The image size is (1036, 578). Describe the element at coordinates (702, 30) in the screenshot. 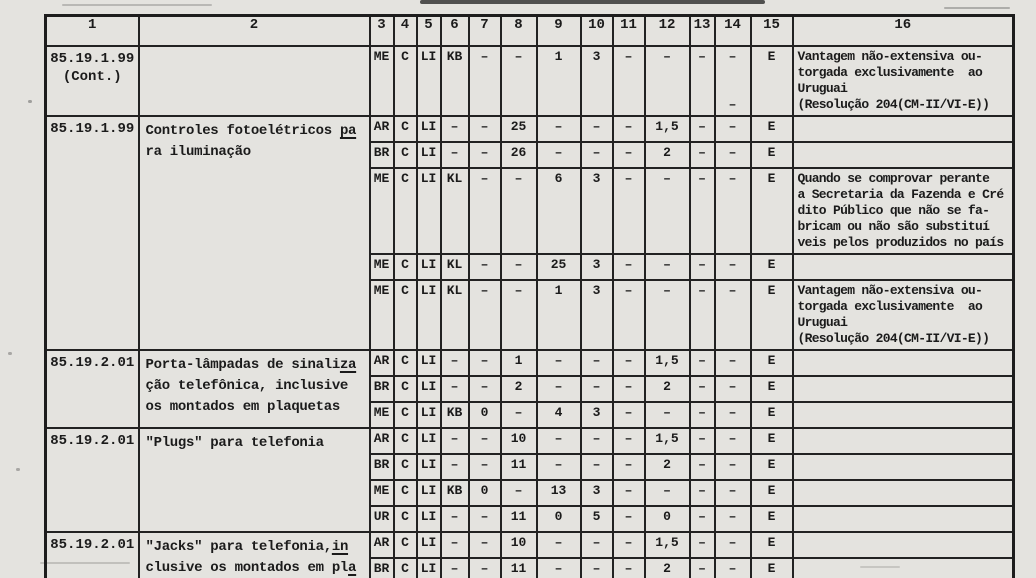

I see `column-header-13: 13` at that location.